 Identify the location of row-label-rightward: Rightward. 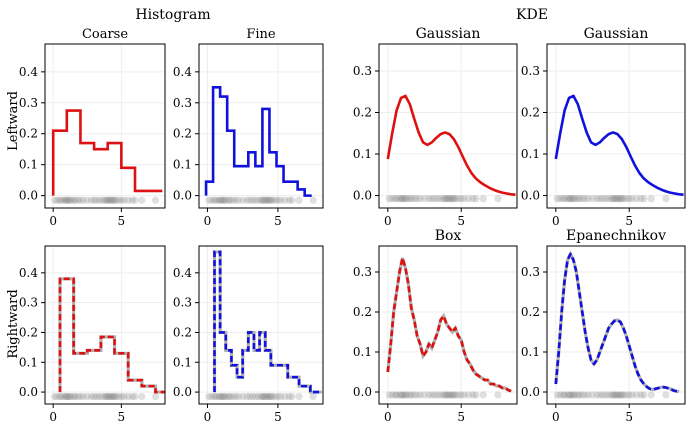
(13, 323).